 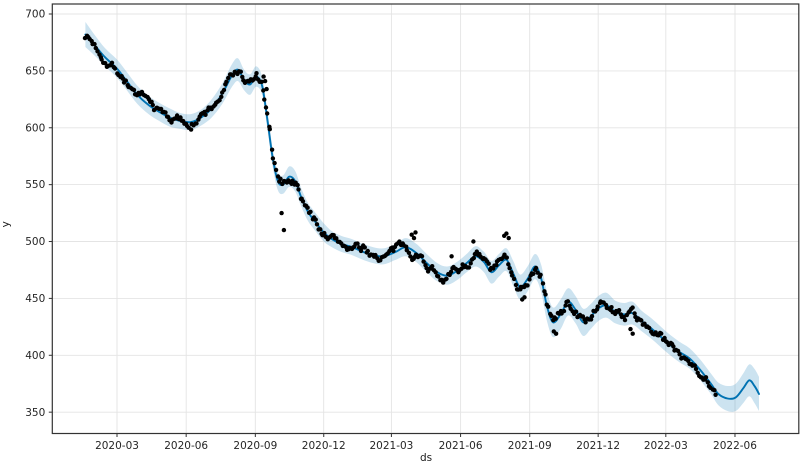 I want to click on x-tick-label: 2020-12, so click(x=324, y=446).